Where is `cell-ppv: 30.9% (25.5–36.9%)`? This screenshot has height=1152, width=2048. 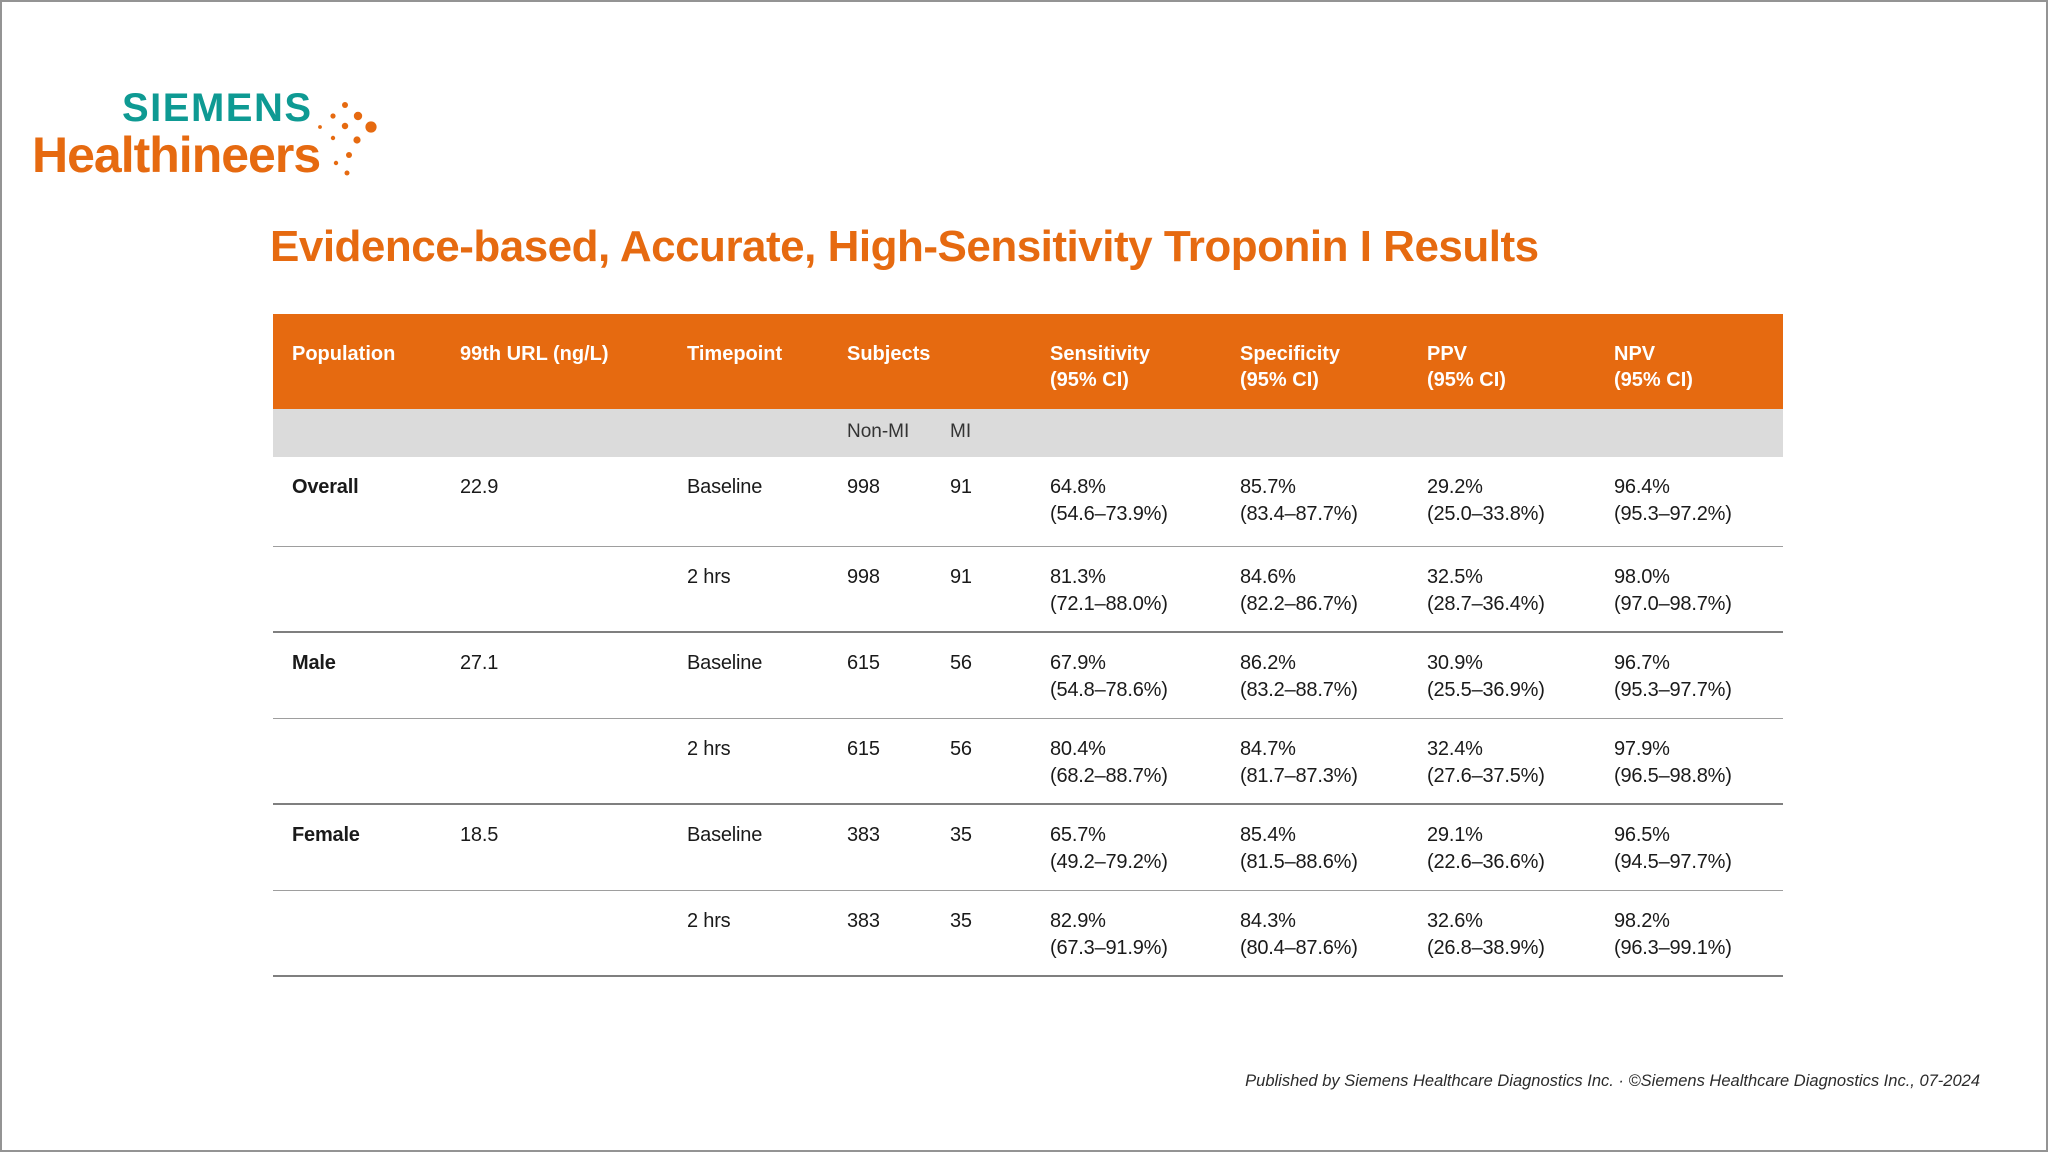 cell-ppv: 30.9% (25.5–36.9%) is located at coordinates (1520, 675).